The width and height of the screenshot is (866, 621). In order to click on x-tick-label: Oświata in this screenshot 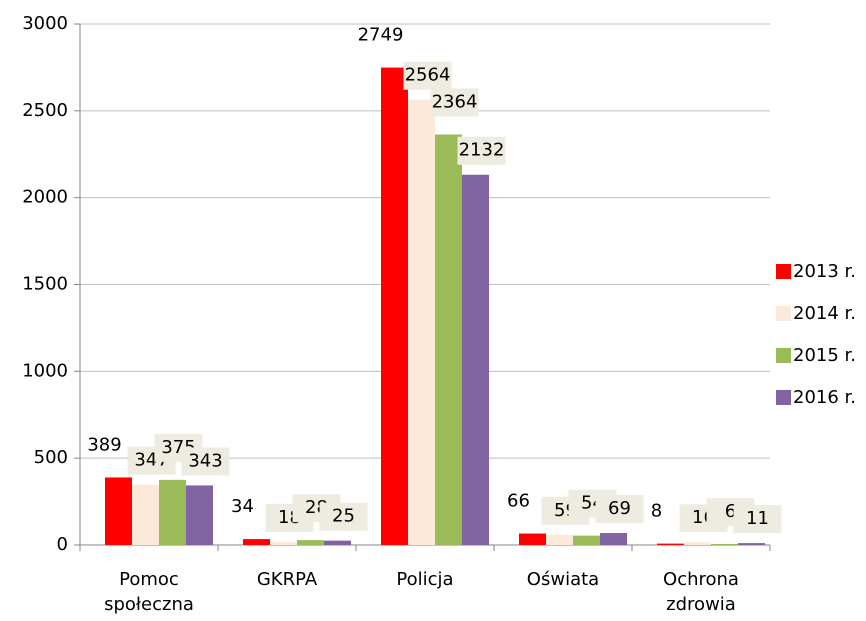, I will do `click(563, 579)`.